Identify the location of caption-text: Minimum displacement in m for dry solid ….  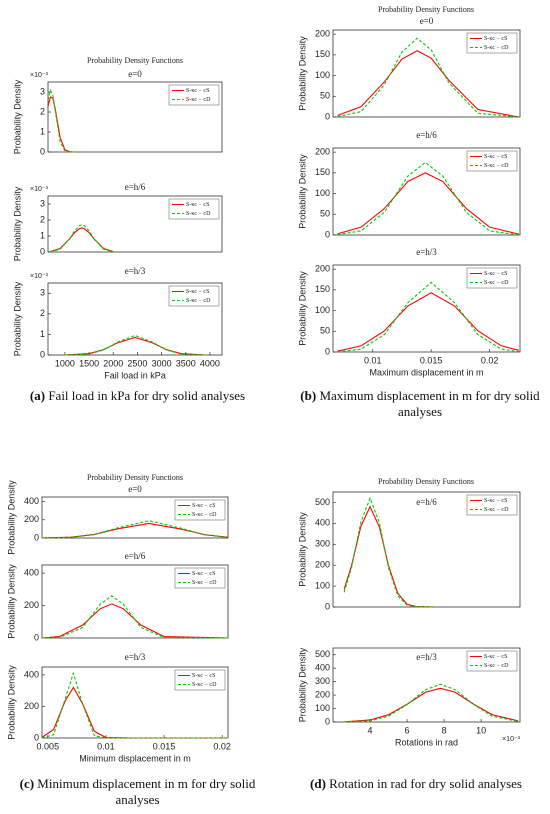
(146, 791).